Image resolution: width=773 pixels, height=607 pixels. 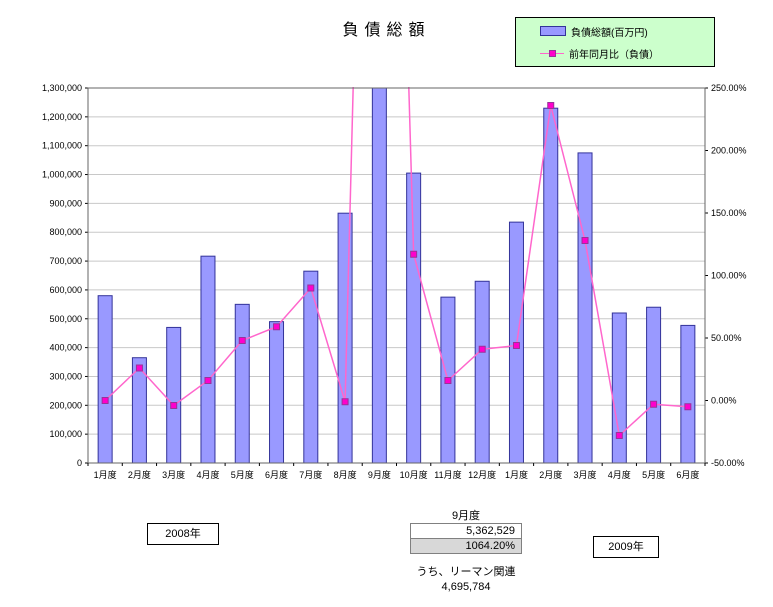 I want to click on callout-note: うち、リーマン関連, so click(x=466, y=572).